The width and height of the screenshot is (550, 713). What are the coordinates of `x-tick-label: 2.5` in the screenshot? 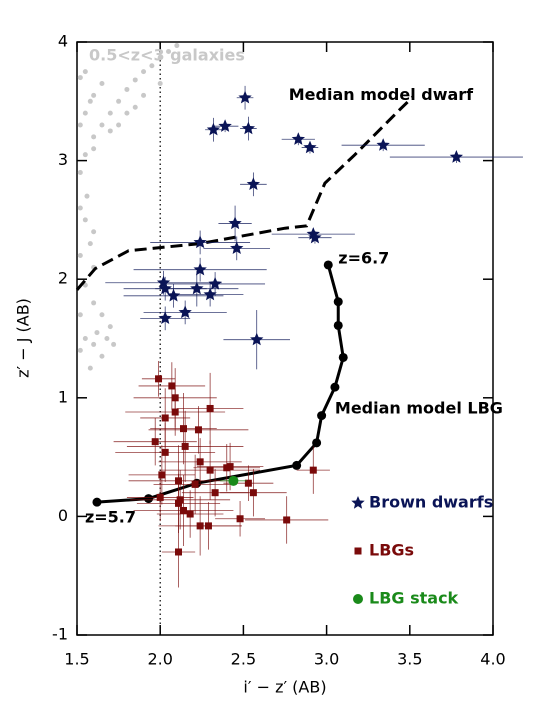 It's located at (243, 659).